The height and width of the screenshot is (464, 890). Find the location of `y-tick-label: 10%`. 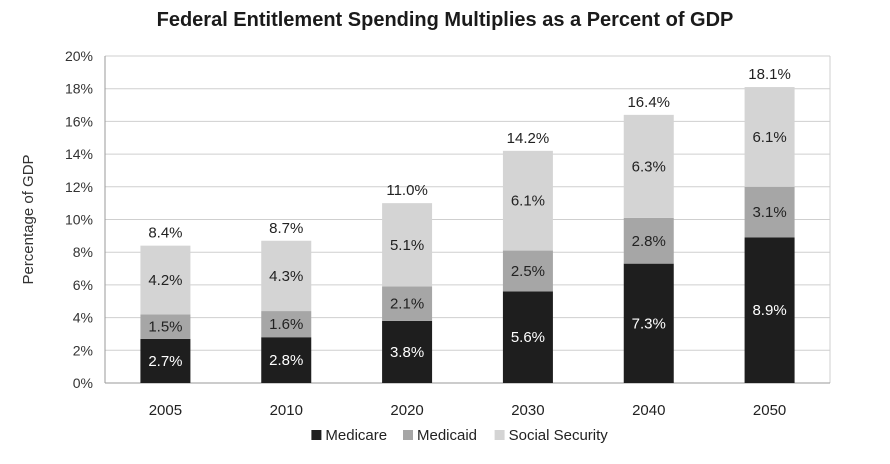

y-tick-label: 10% is located at coordinates (79, 220).